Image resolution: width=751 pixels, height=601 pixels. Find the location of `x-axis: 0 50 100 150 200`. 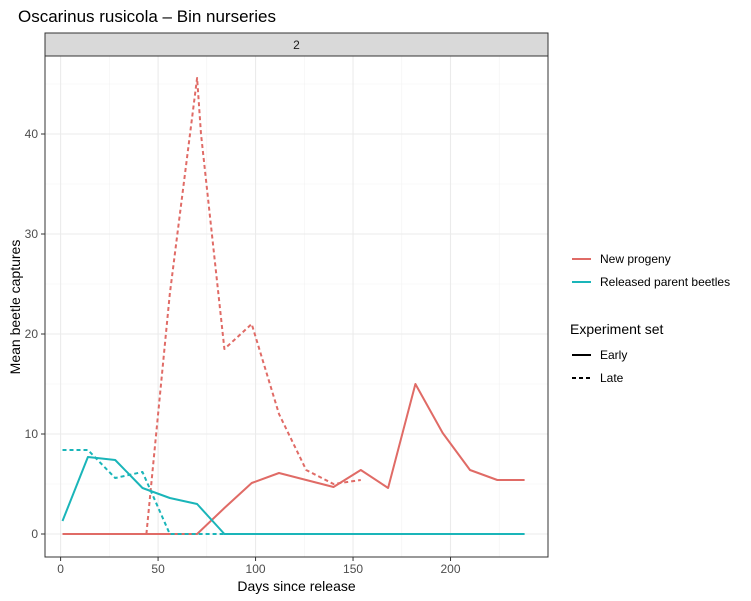

x-axis: 0 50 100 150 200 is located at coordinates (259, 566).